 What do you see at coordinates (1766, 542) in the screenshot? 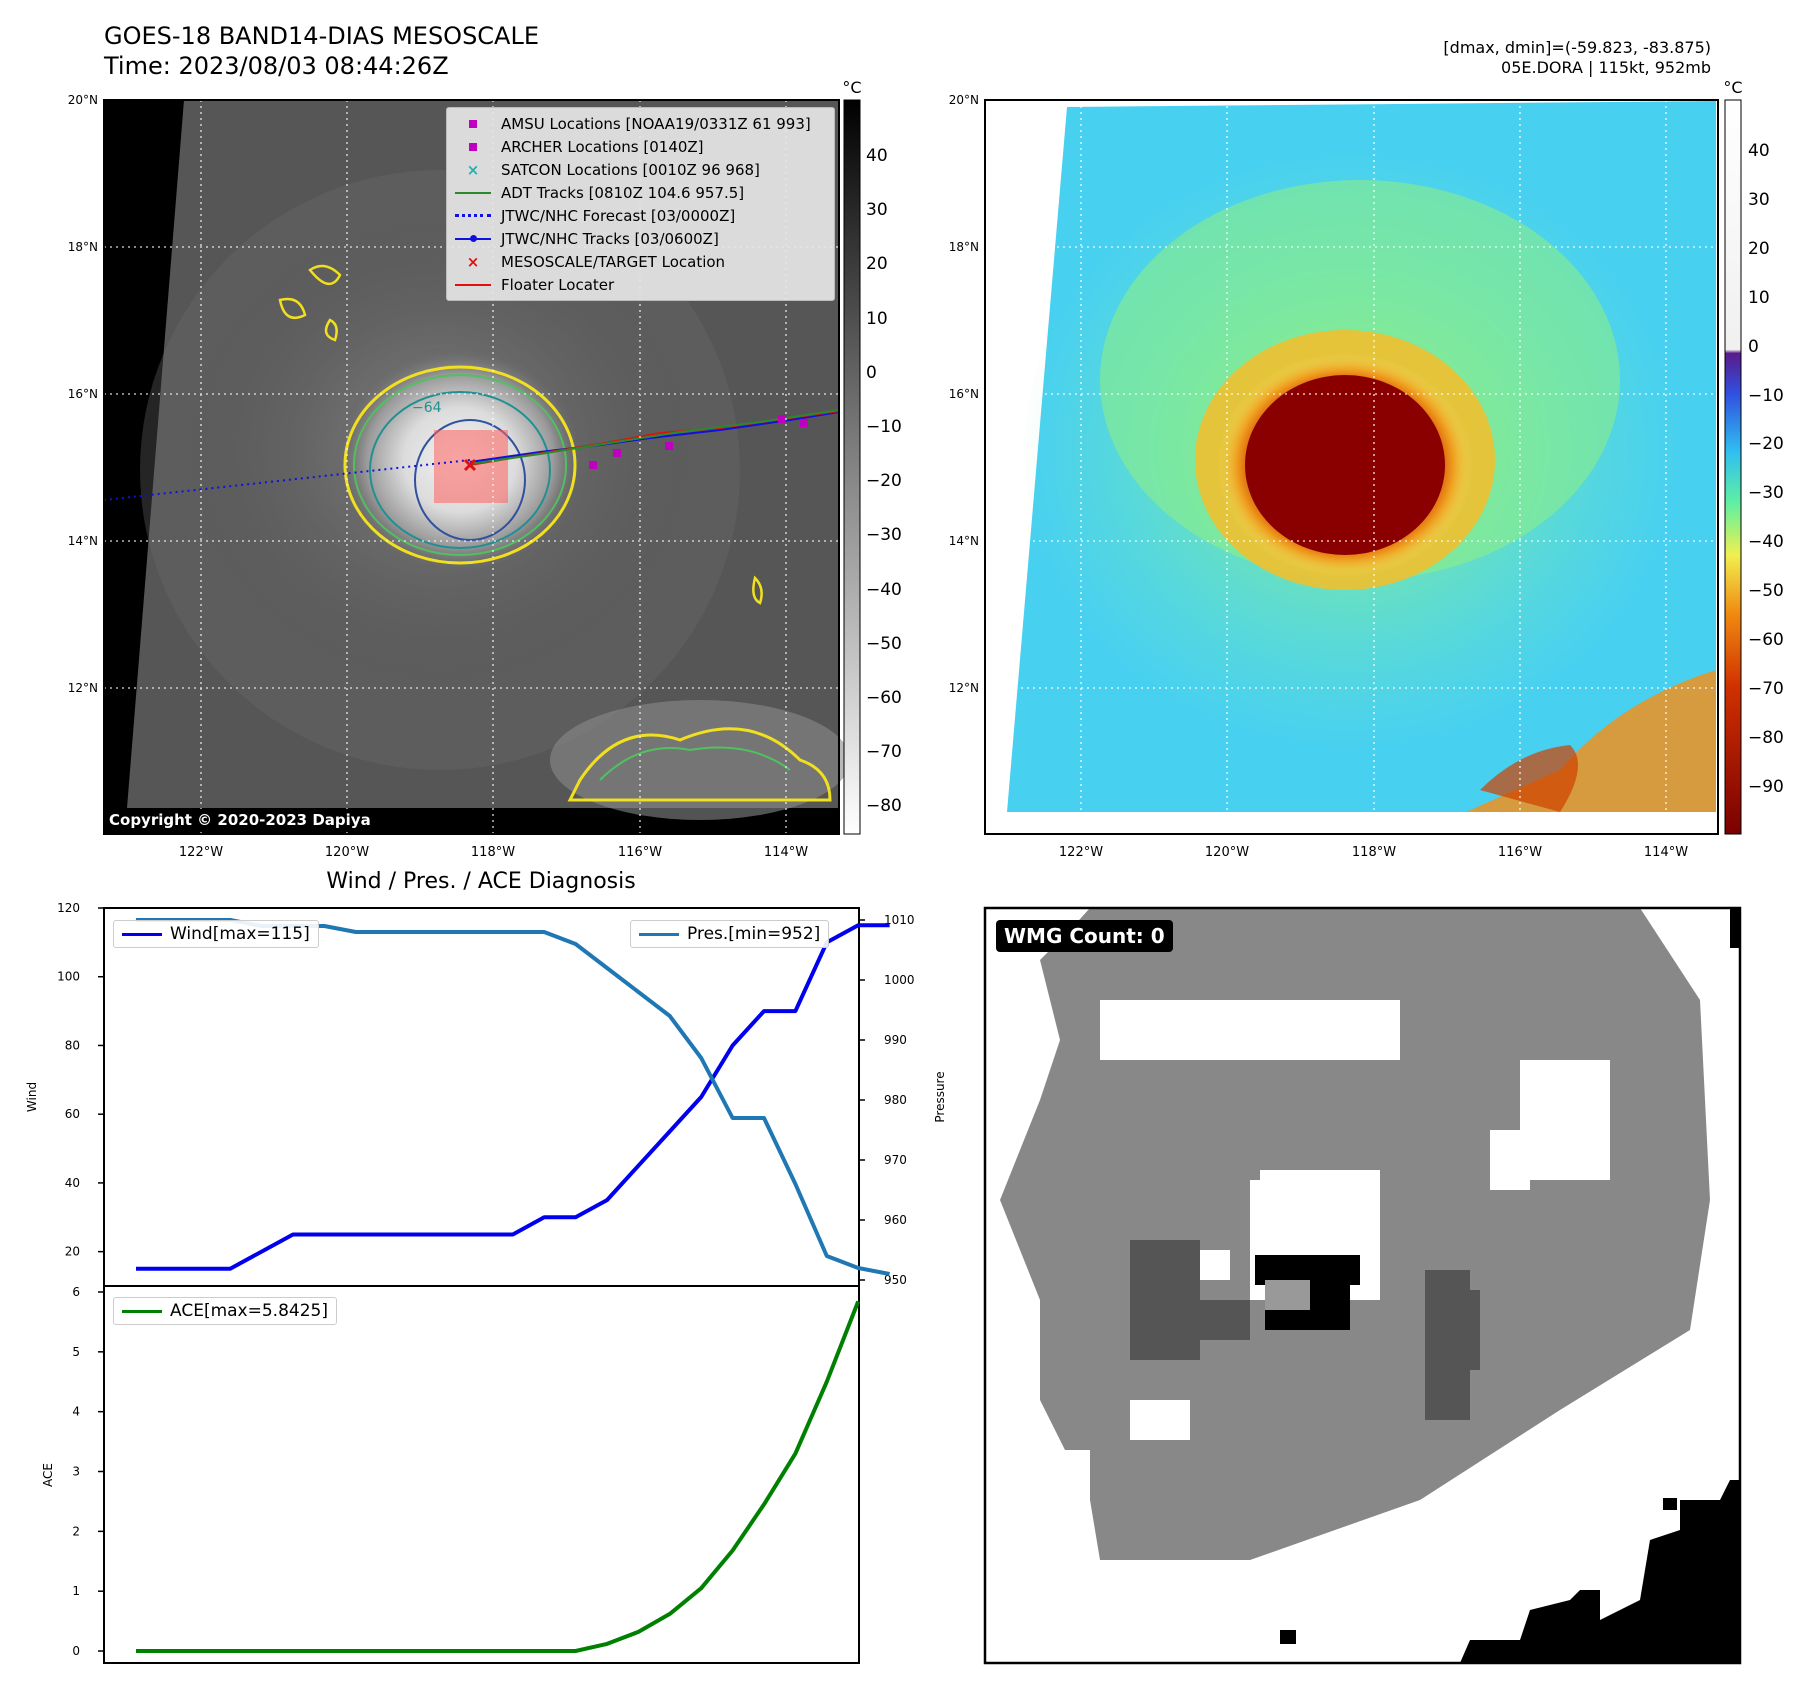
I see `color-colorbar-tick: −40` at bounding box center [1766, 542].